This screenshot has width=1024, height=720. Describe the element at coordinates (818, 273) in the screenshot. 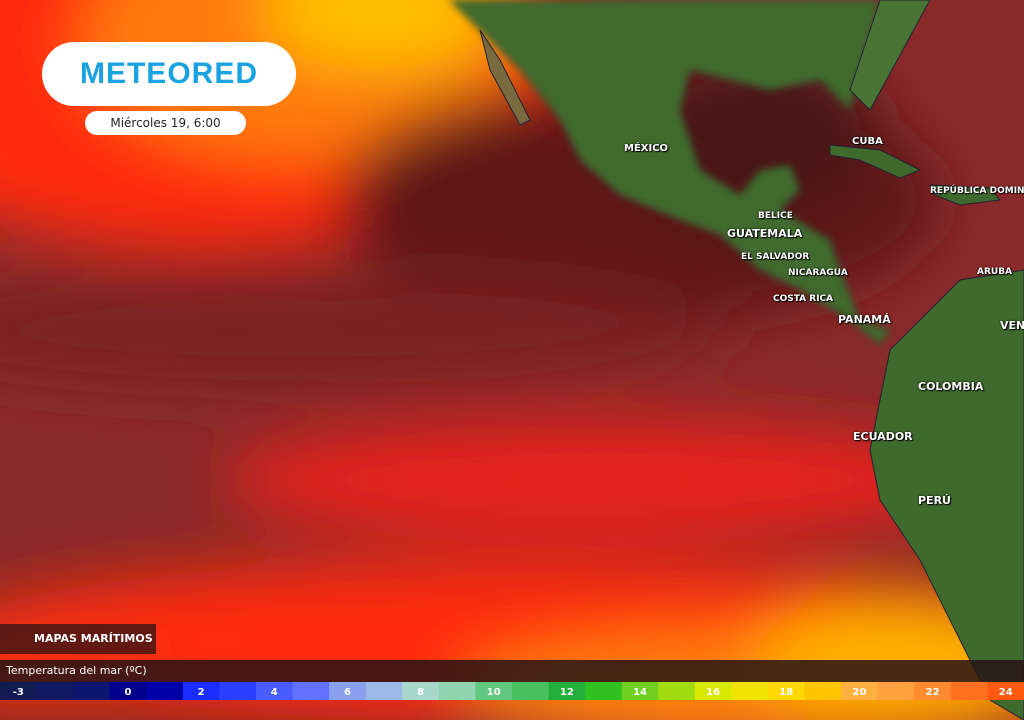

I see `country-label: NICARAGUA` at that location.